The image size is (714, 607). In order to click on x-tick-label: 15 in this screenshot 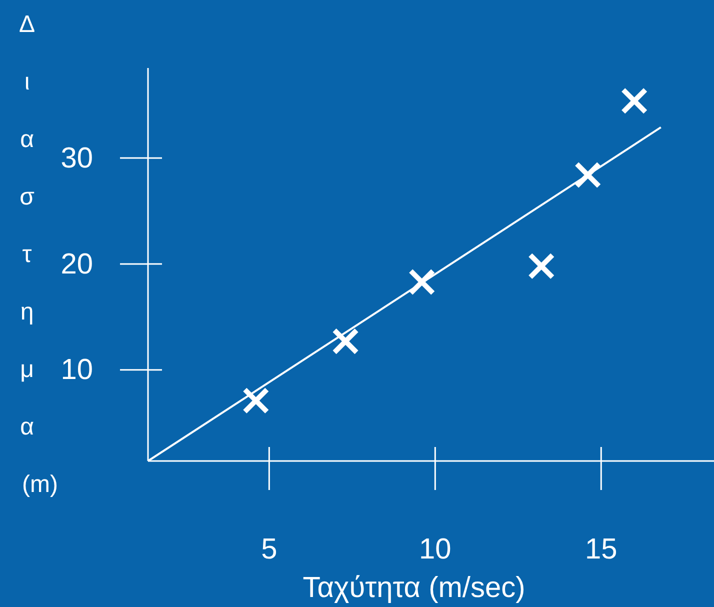, I will do `click(601, 550)`.